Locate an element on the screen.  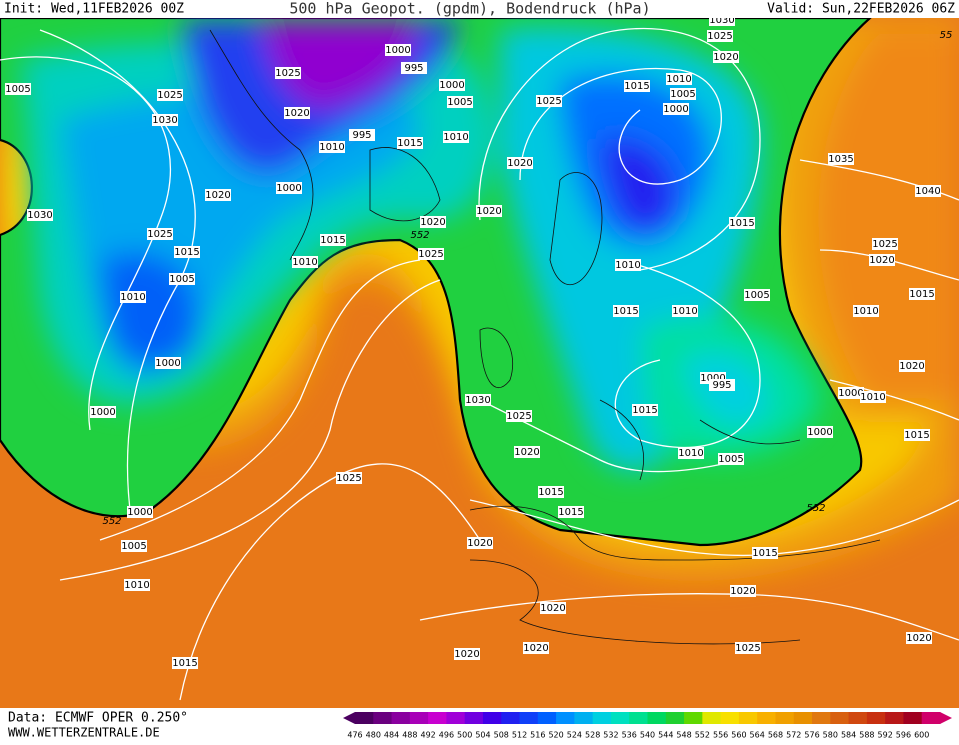
colorbar-label: 592 is located at coordinates (885, 735).